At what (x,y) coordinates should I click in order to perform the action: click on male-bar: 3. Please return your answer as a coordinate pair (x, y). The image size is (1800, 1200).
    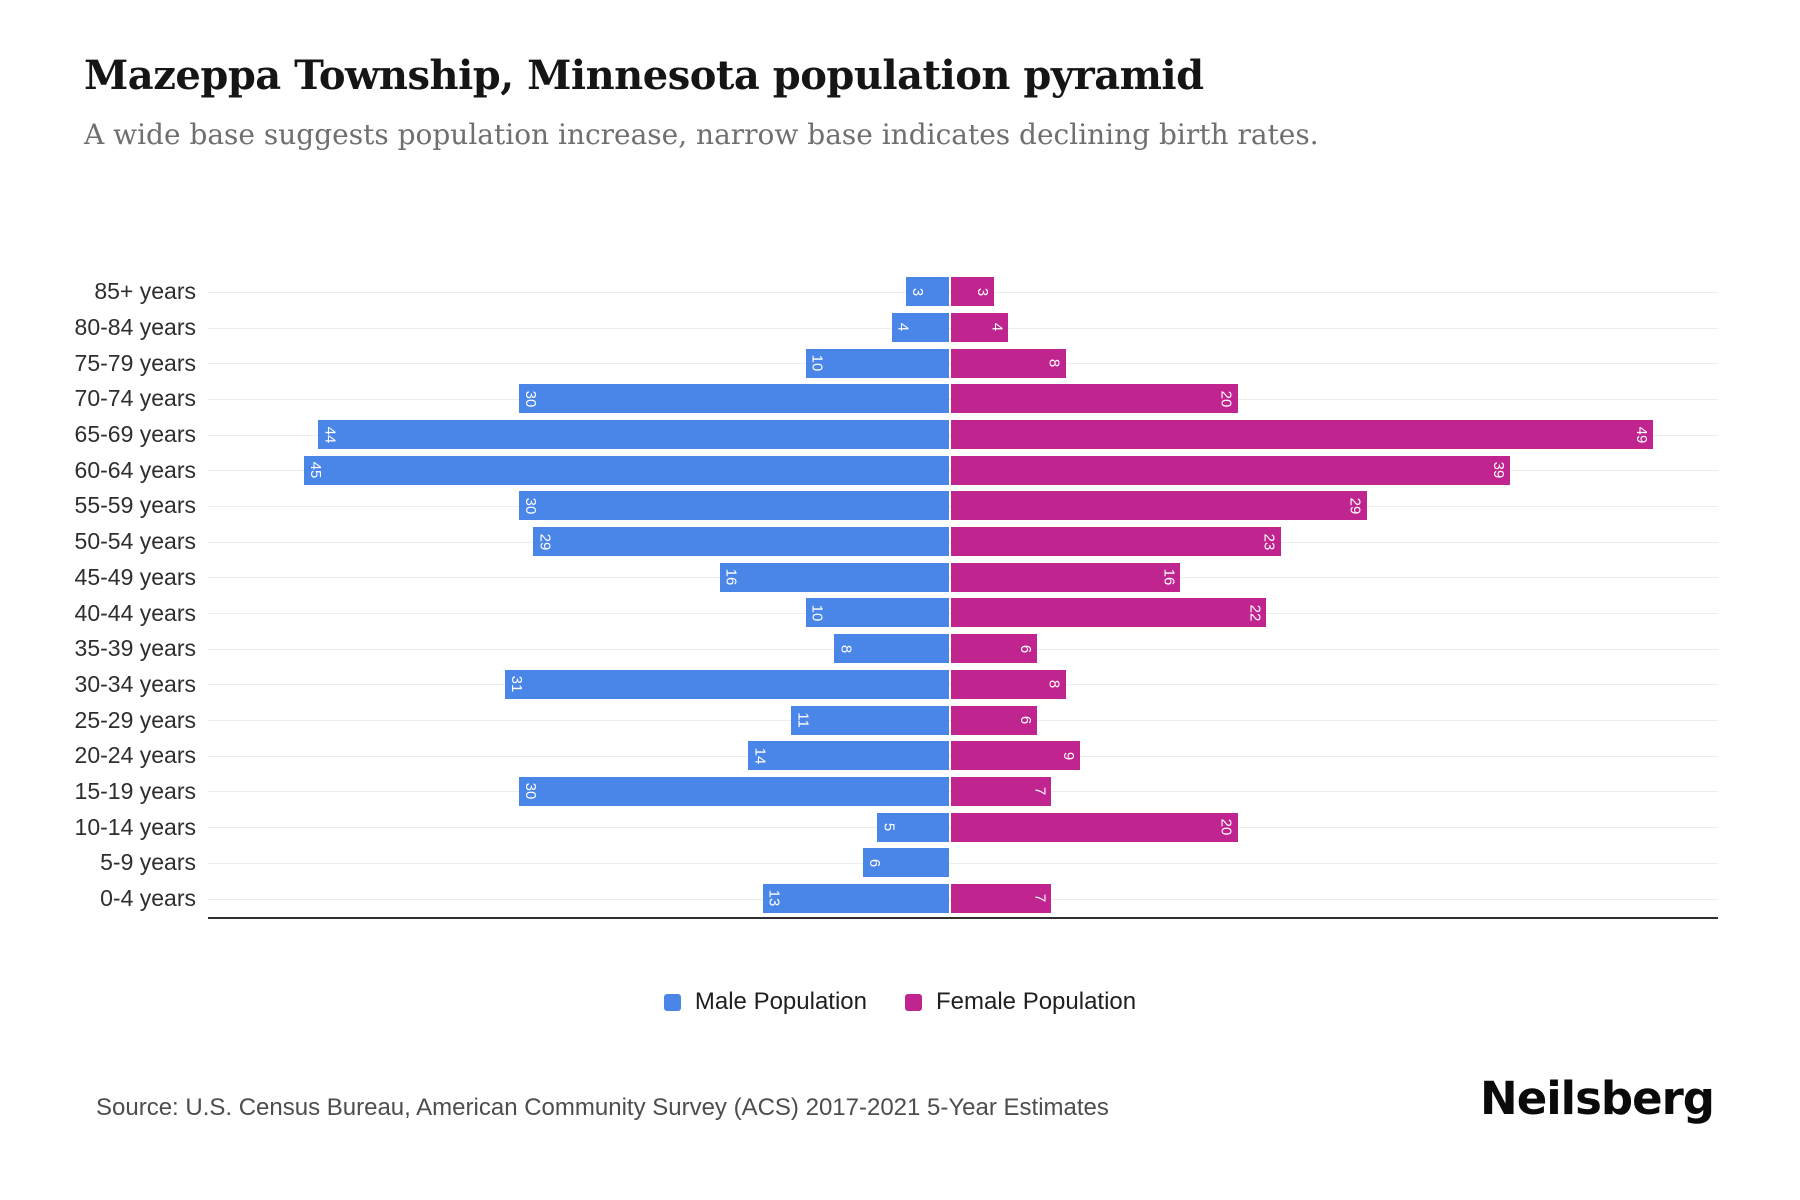
    Looking at the image, I should click on (927, 292).